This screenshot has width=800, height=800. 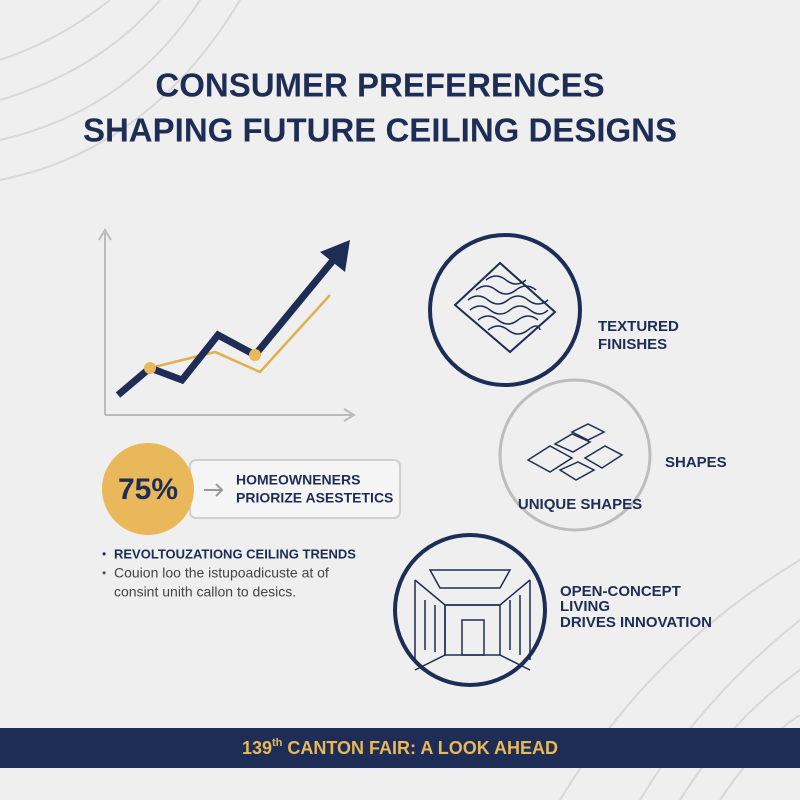 I want to click on stat-value: 75%, so click(x=148, y=489).